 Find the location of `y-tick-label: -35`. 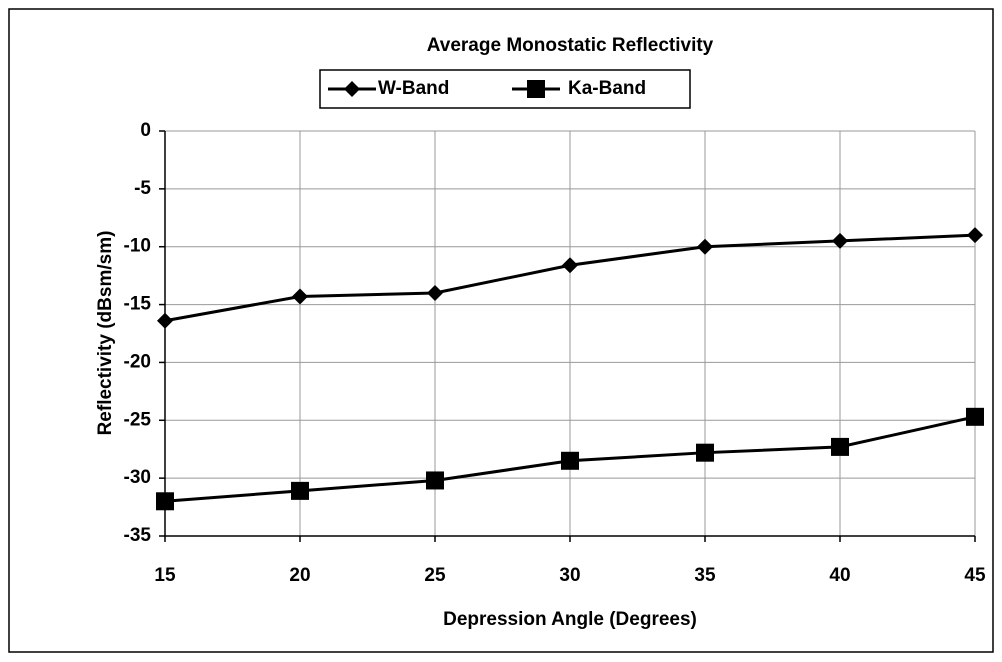

y-tick-label: -35 is located at coordinates (138, 535).